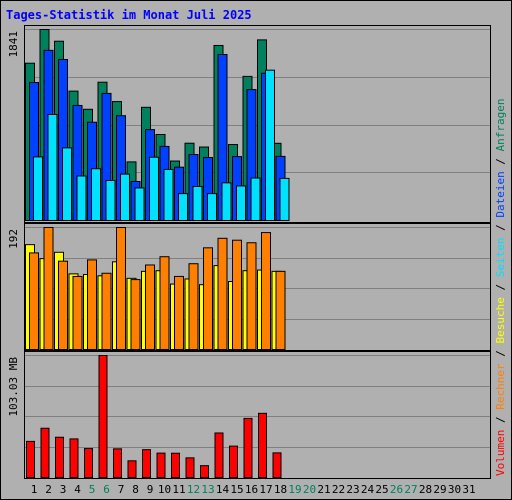 This screenshot has width=512, height=500. I want to click on x-tick-label-day-31: 31, so click(468, 489).